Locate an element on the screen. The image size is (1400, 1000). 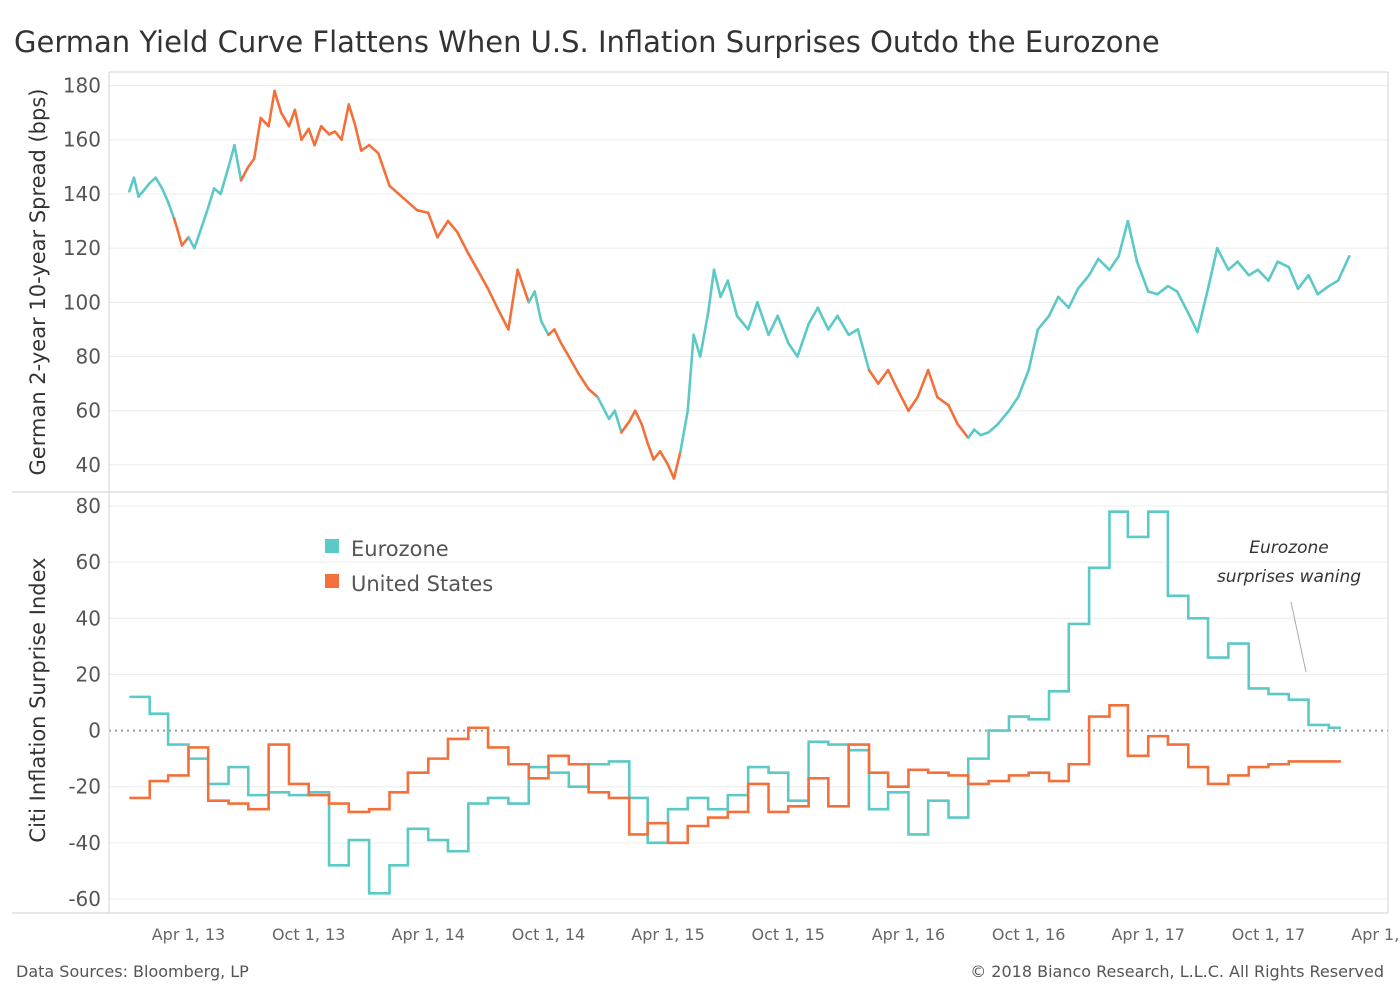
surprise-y-ticks: -60 -40 -20 0 20 40 60 80 is located at coordinates (84, 702).